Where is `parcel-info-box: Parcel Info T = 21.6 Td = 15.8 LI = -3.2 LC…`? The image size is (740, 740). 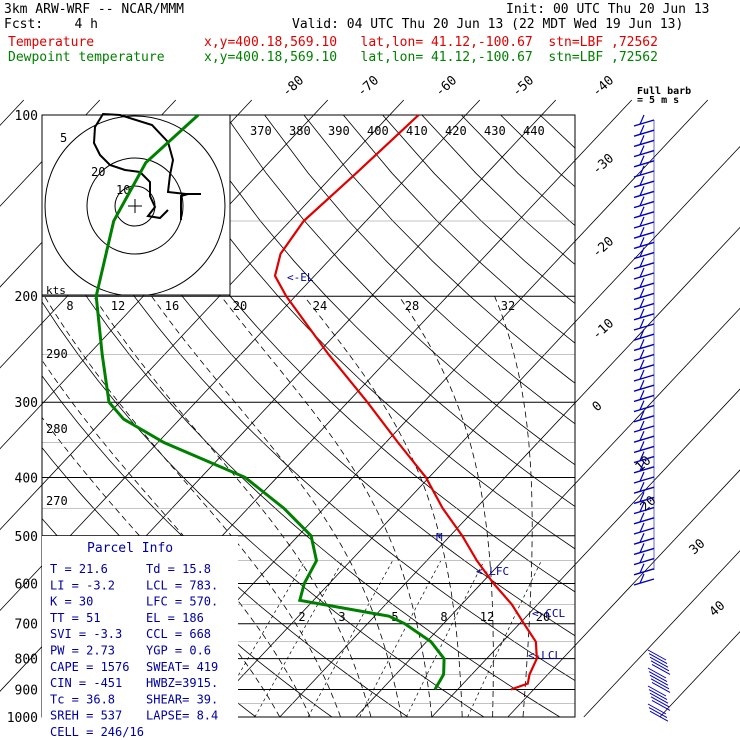 parcel-info-box: Parcel Info T = 21.6 Td = 15.8 LI = -3.2 LC… is located at coordinates (140, 637).